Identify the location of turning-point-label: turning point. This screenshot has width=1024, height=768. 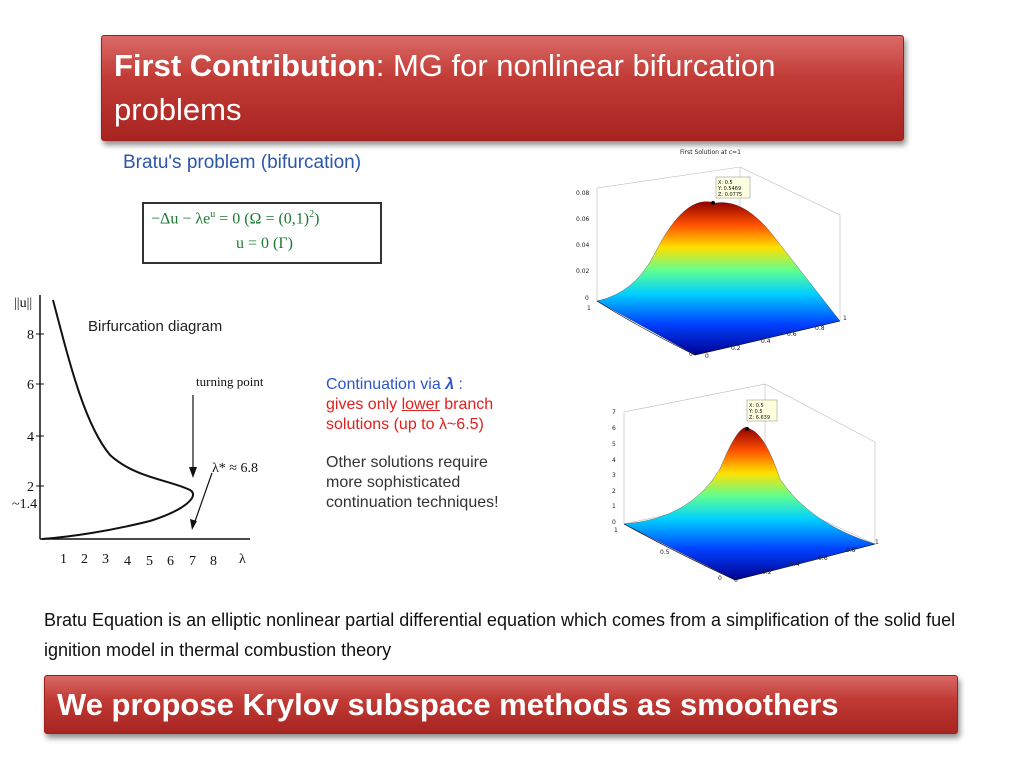
(230, 381).